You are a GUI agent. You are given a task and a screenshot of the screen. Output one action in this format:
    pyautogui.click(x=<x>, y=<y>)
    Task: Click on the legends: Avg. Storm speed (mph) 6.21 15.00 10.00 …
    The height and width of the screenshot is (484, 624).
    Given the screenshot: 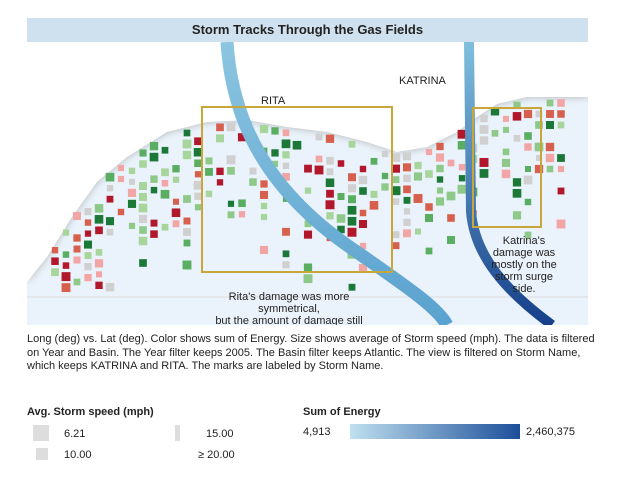 What is the action you would take?
    pyautogui.click(x=301, y=433)
    